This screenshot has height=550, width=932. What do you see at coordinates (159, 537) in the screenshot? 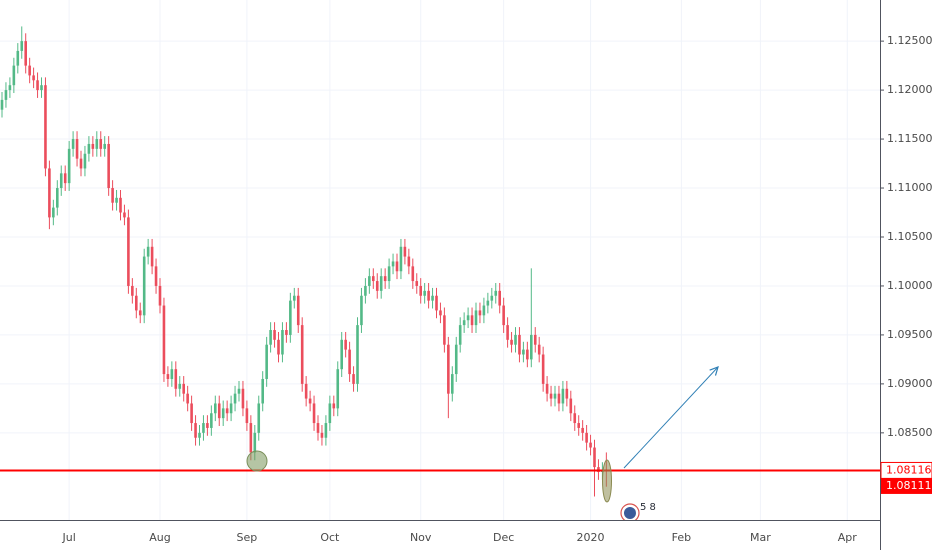
I see `x-tick-label: Aug` at bounding box center [159, 537].